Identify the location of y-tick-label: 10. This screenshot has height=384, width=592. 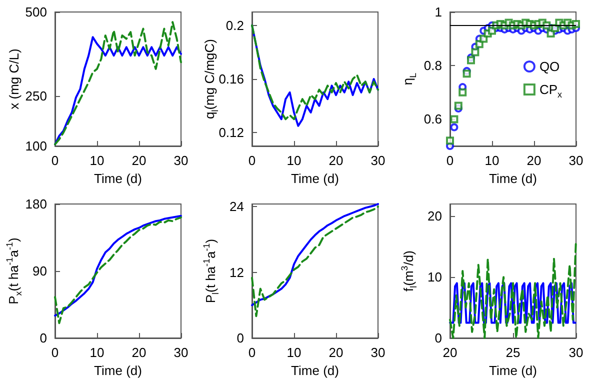
(435, 277).